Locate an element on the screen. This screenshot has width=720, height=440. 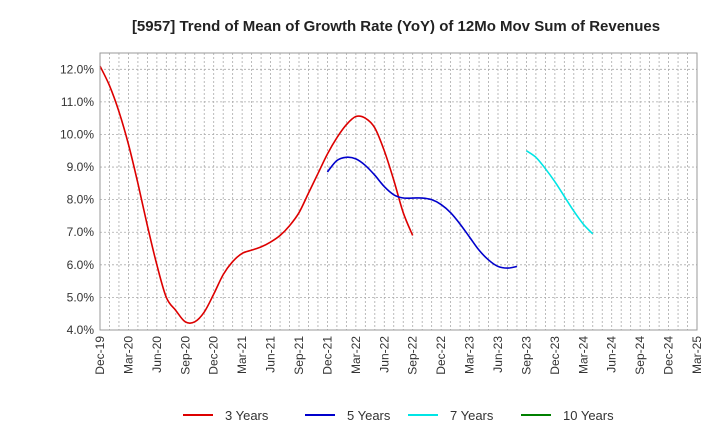
legend-label-7-years: 7 Years is located at coordinates (472, 415).